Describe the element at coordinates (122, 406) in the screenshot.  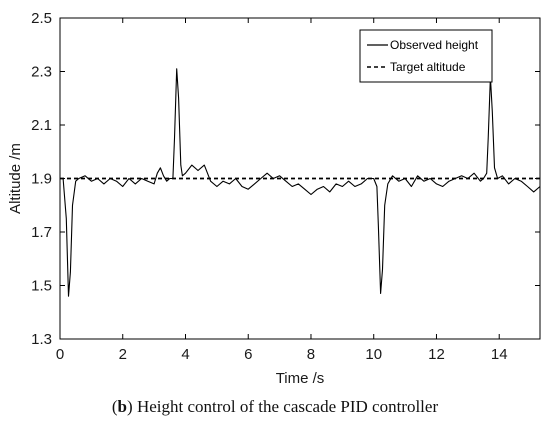
I see `caption-label: b` at that location.